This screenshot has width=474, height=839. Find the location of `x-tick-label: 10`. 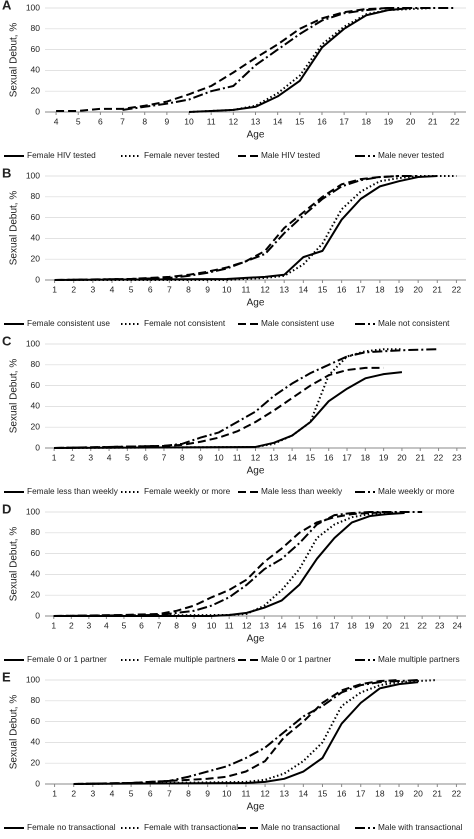

x-tick-label: 10 is located at coordinates (189, 121).